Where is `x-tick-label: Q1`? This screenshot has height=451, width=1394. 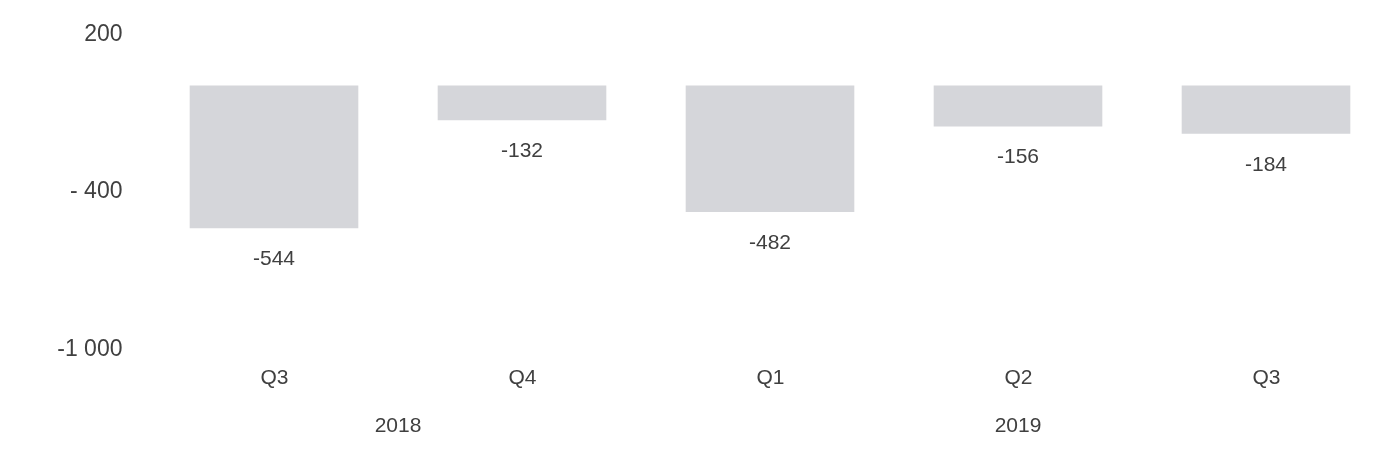
x-tick-label: Q1 is located at coordinates (770, 376).